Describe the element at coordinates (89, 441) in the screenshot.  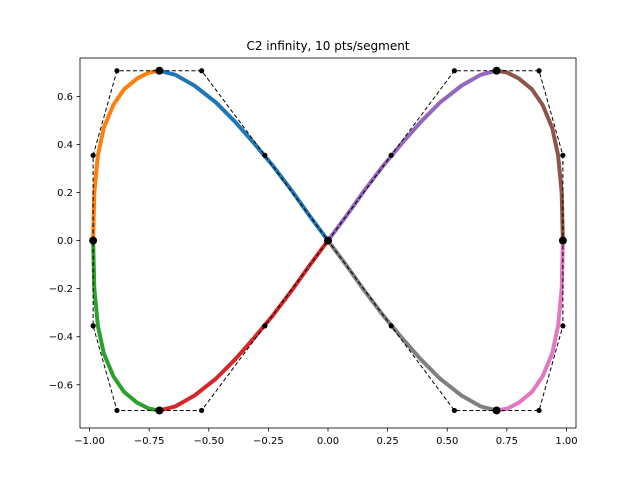
I see `x-tick-label: −1.00` at that location.